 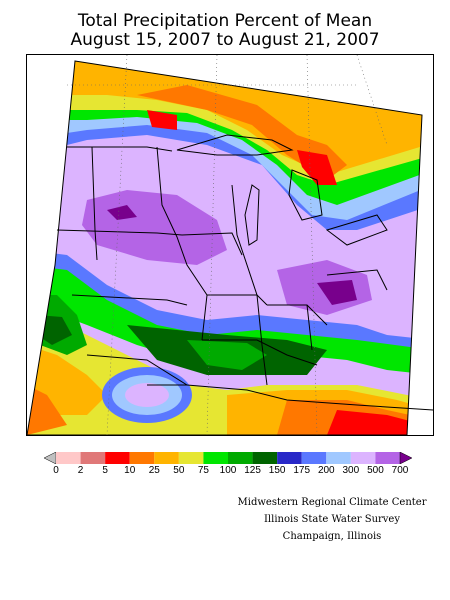 I want to click on legend-tick-label: 50, so click(x=179, y=470).